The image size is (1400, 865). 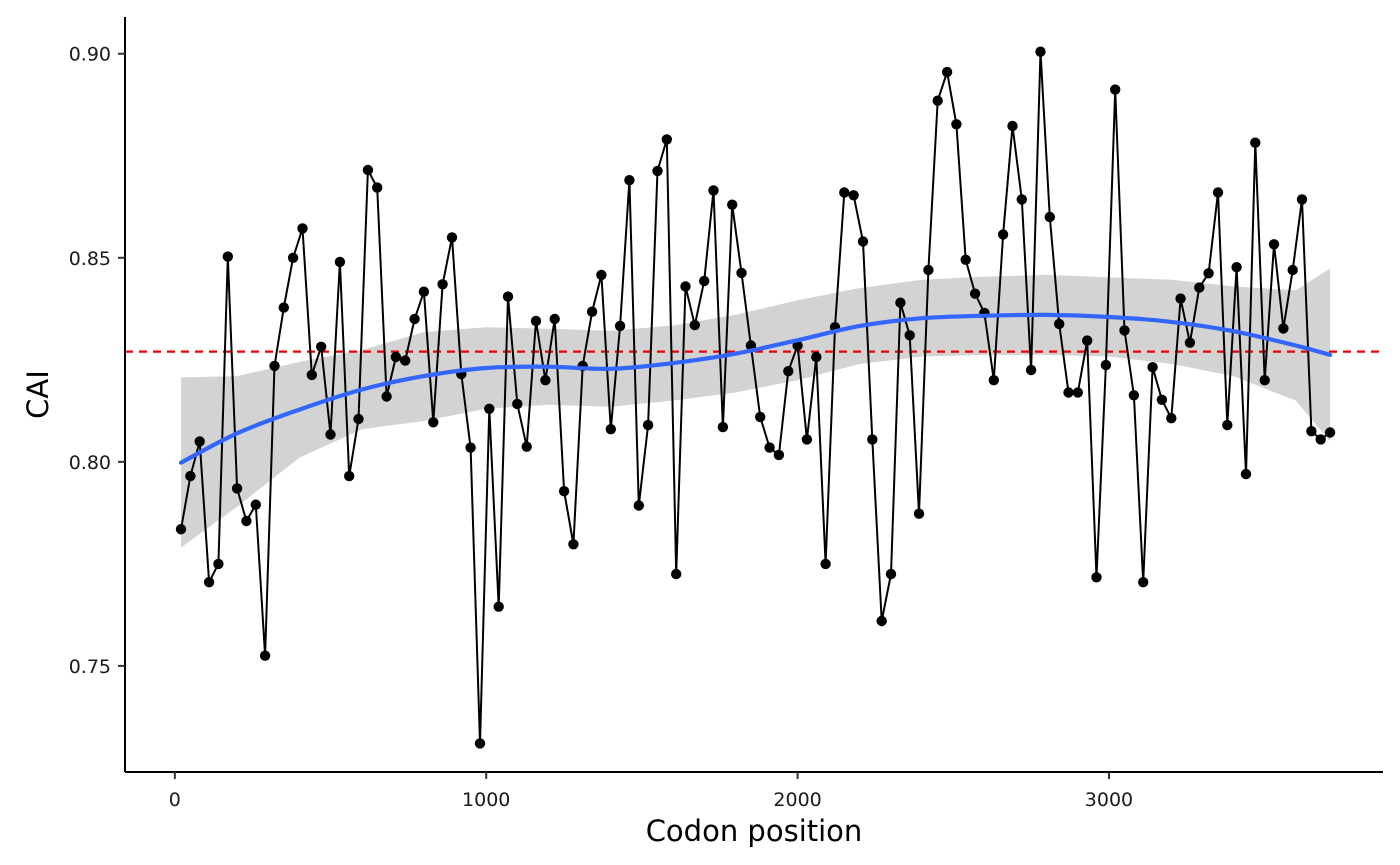 I want to click on x-tick-label: 1000, so click(x=486, y=800).